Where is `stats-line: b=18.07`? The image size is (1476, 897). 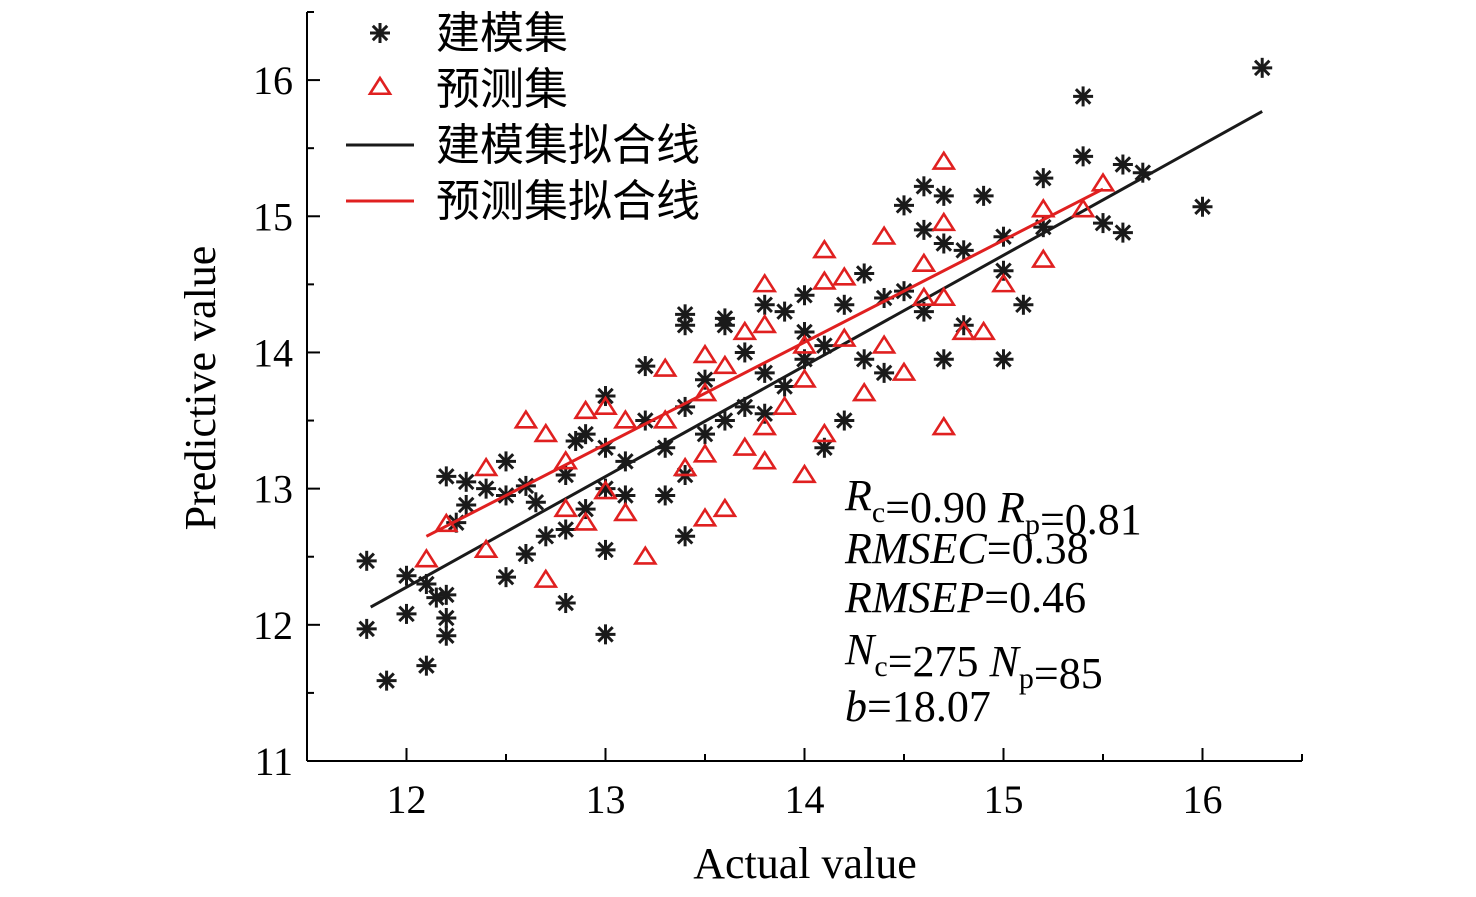
stats-line: b=18.07 is located at coordinates (918, 706).